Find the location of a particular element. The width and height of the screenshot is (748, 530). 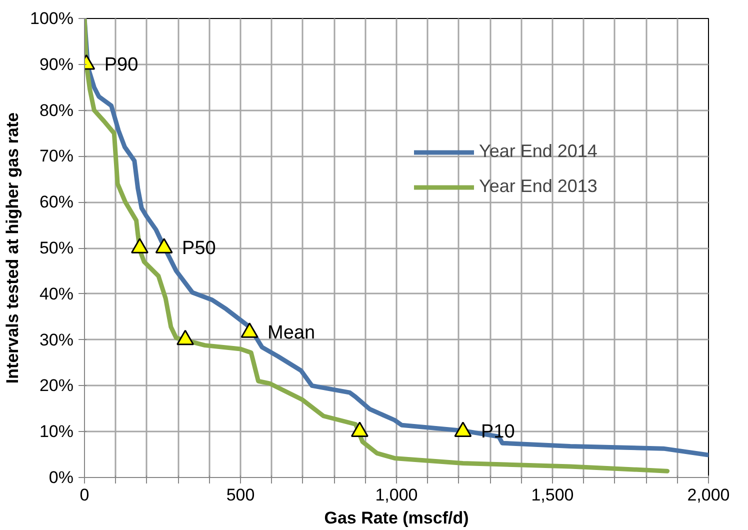

y-tick-label: 0% is located at coordinates (61, 477).